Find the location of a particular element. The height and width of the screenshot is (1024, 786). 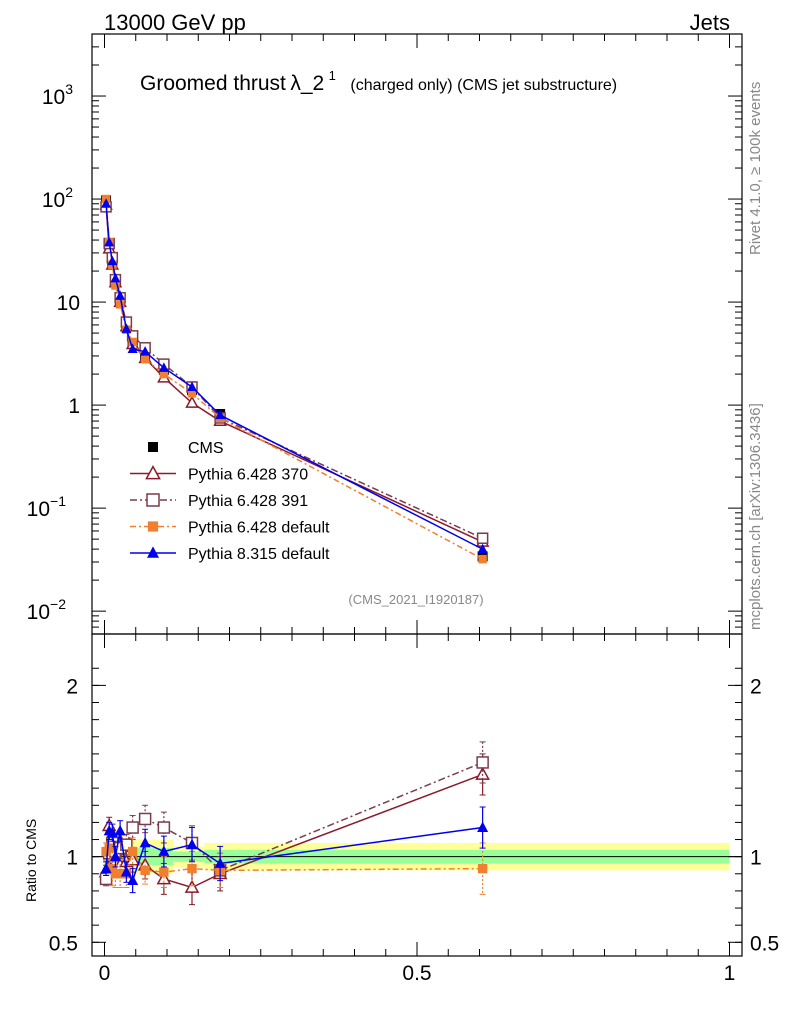

legend-label: Pythia 8.315 default is located at coordinates (259, 554).